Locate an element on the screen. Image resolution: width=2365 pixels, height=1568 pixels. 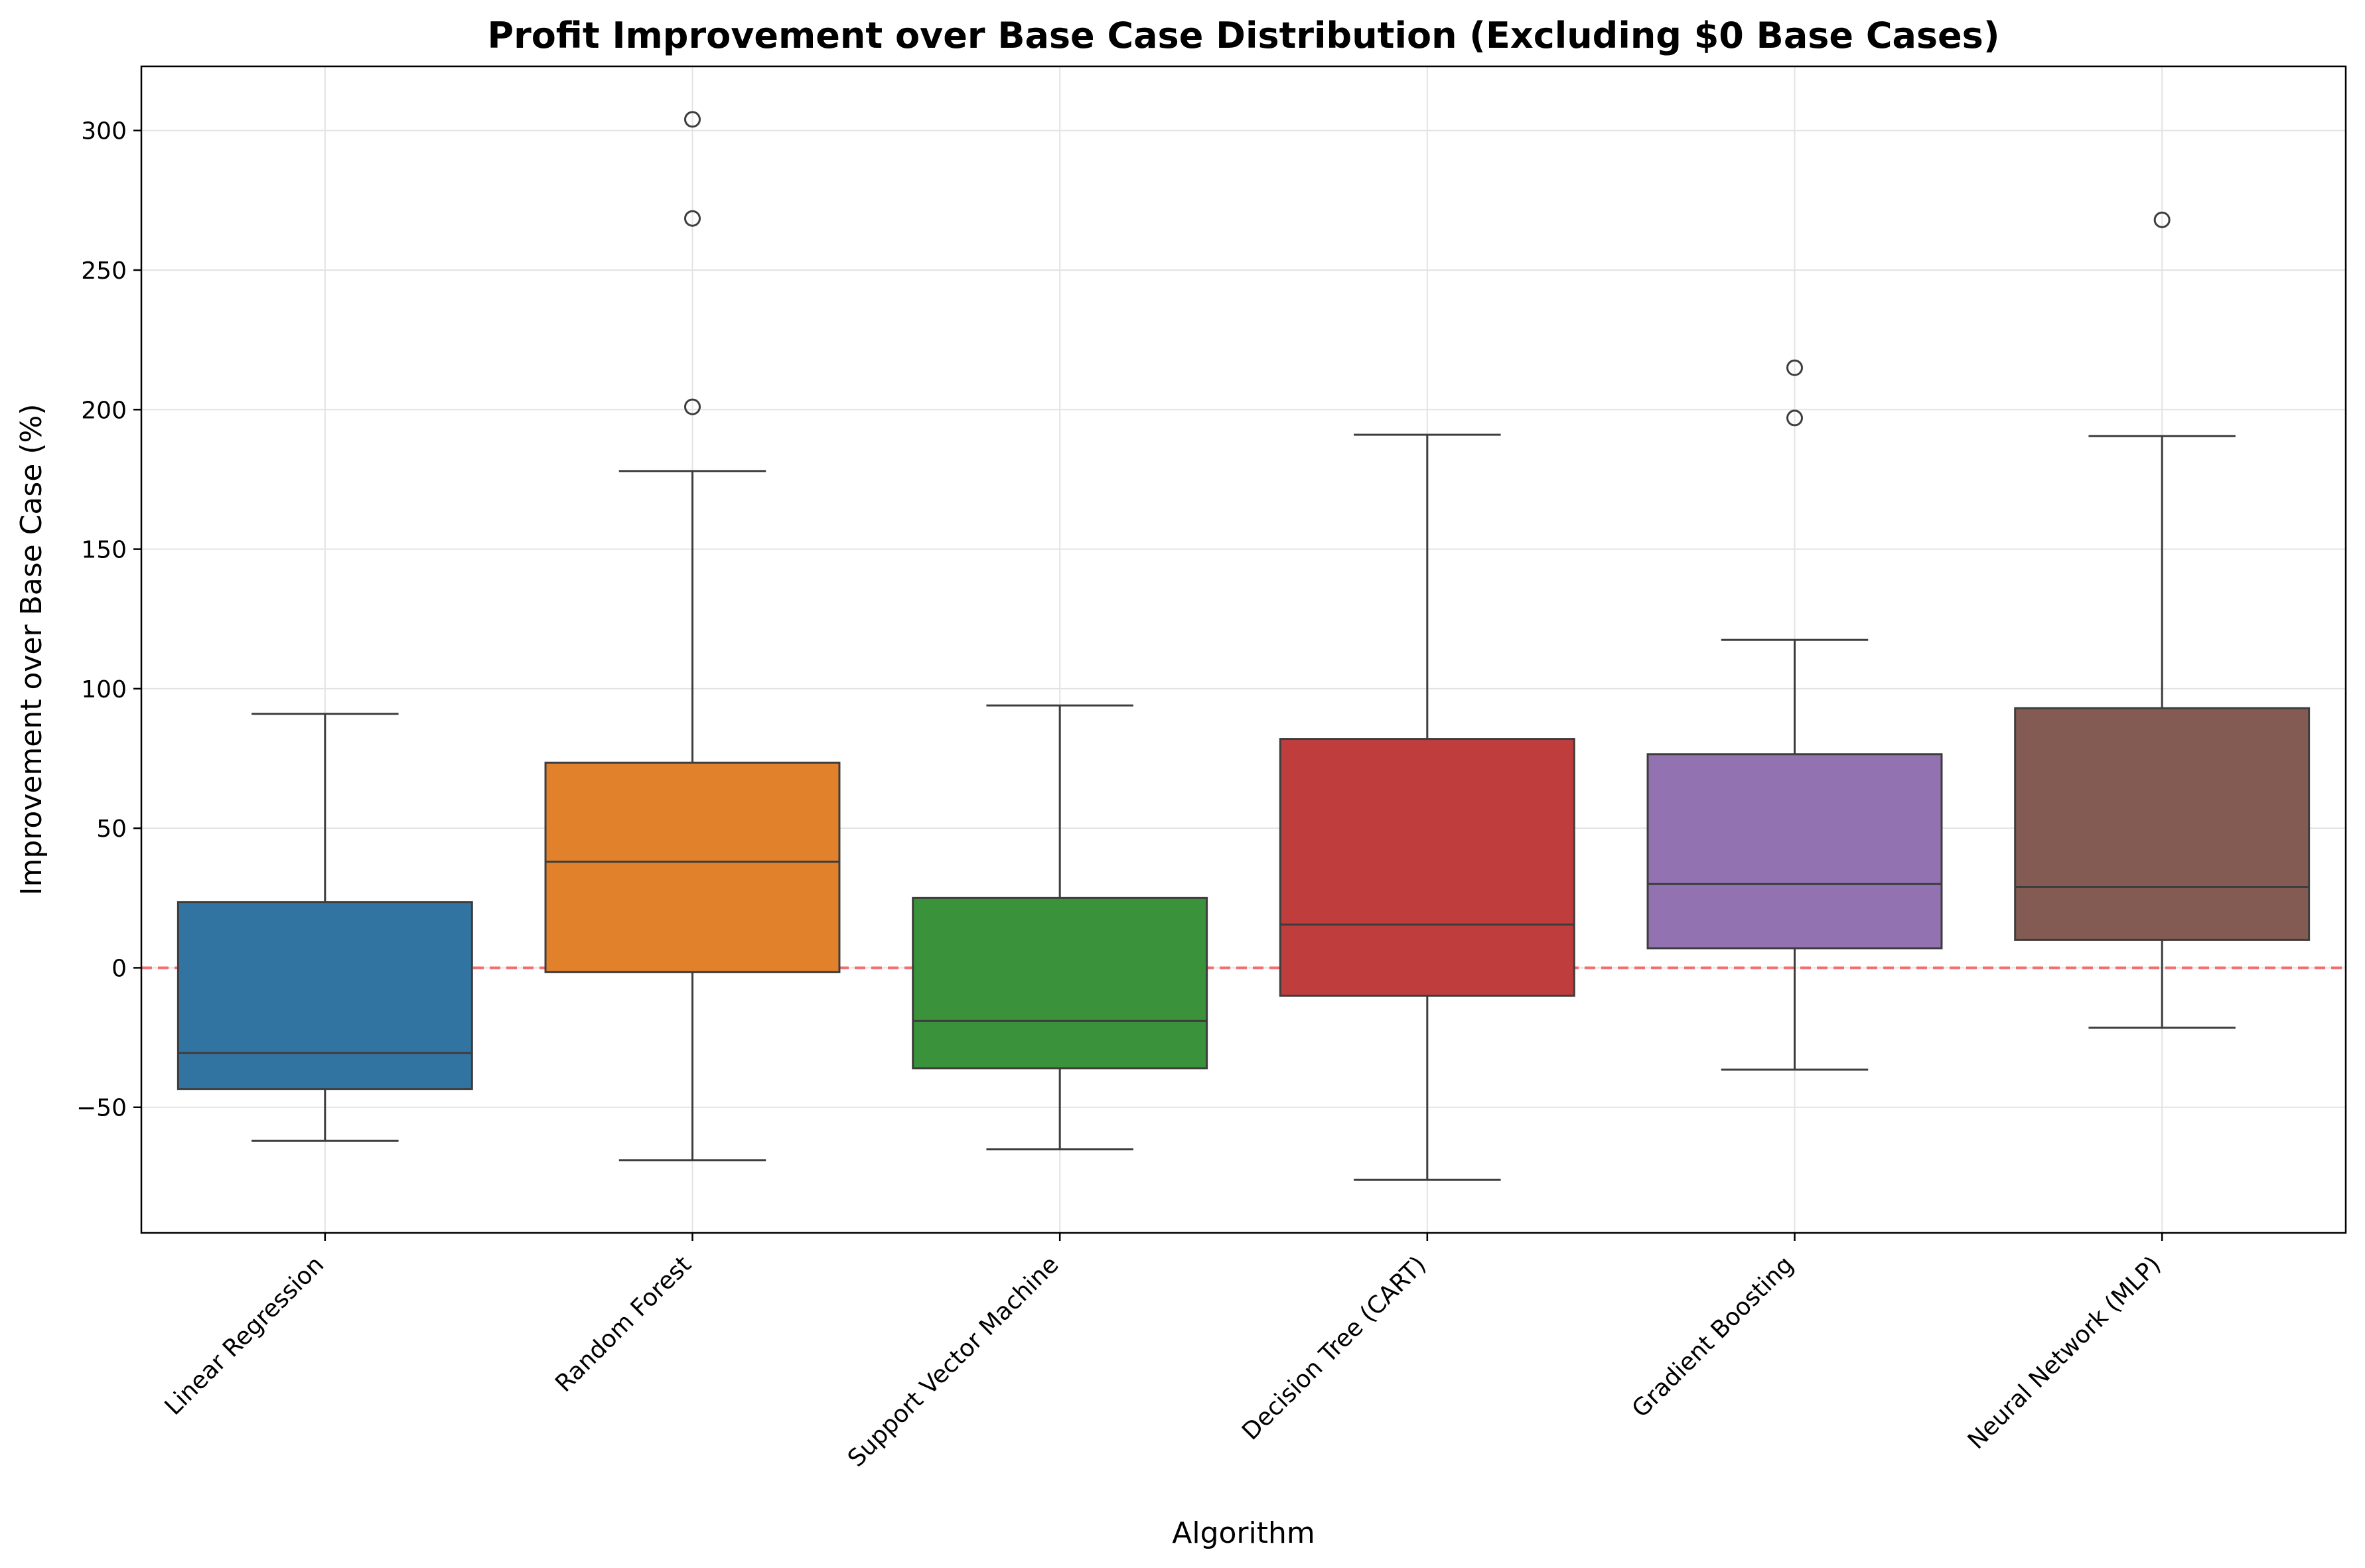
y-tick-label: 300 is located at coordinates (104, 131).